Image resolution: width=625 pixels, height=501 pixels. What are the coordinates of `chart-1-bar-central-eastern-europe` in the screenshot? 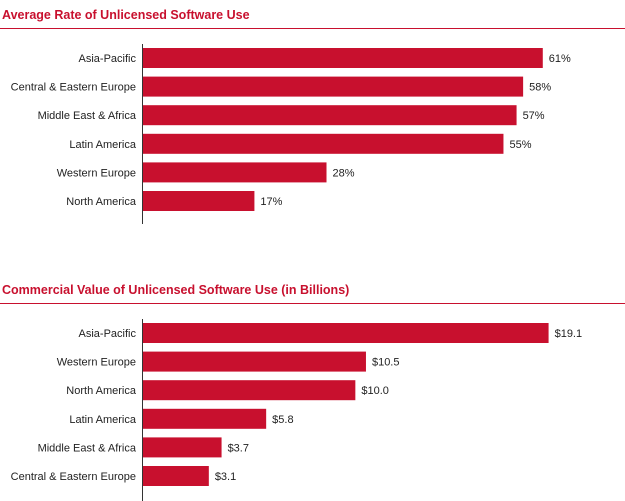 It's located at (333, 86).